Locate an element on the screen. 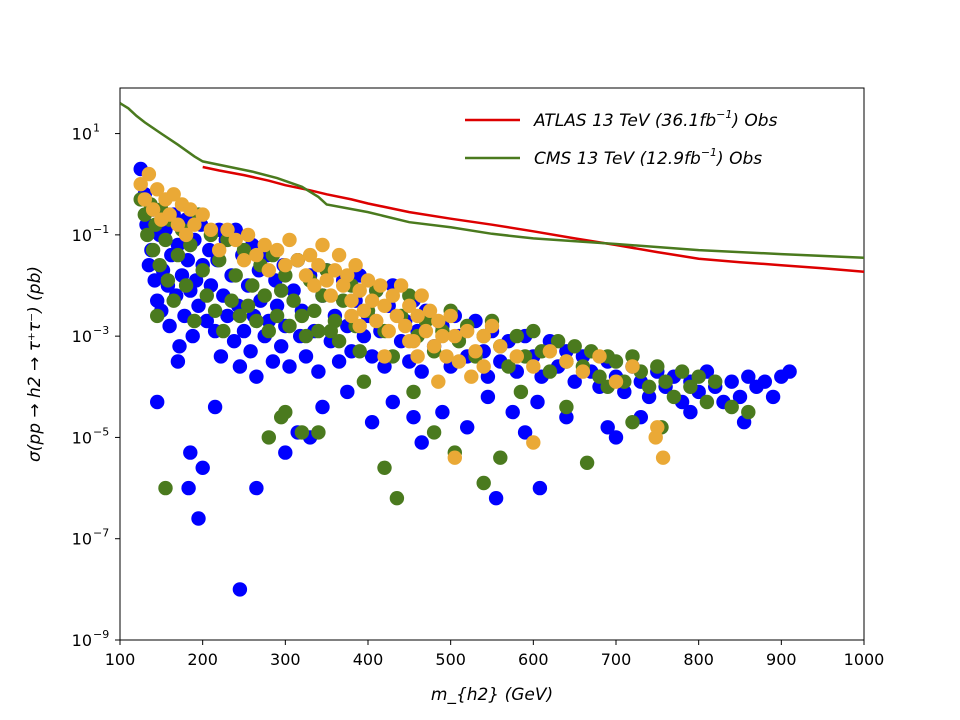 The image size is (960, 720). x-tick-label: 800 is located at coordinates (698, 659).